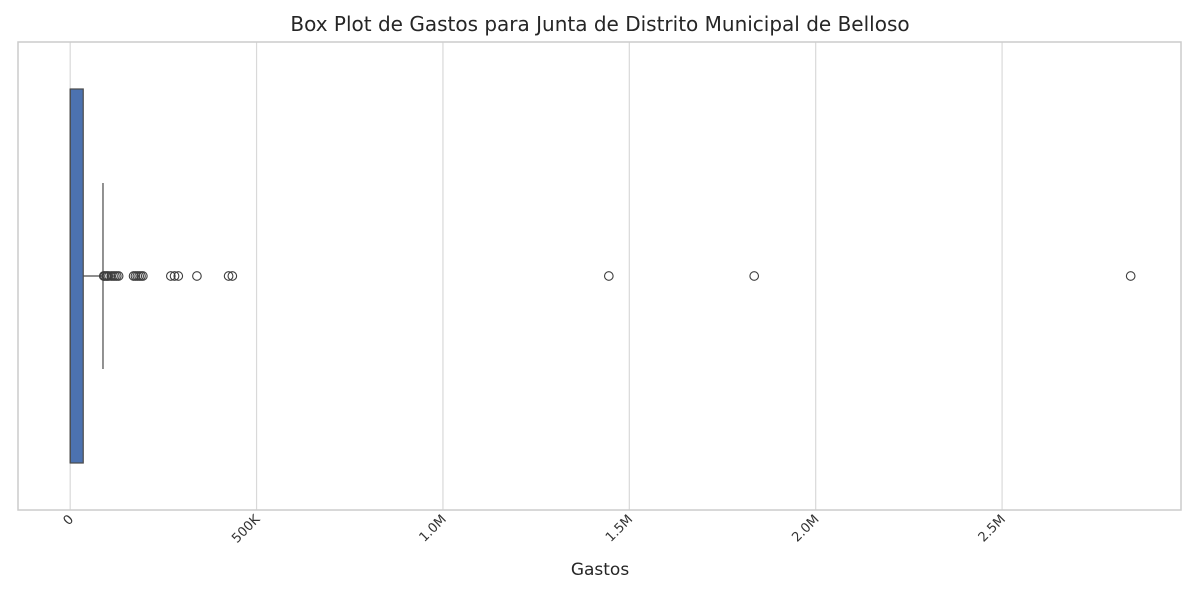 The image size is (1200, 600). Describe the element at coordinates (617, 276) in the screenshot. I see `outlier-points` at that location.